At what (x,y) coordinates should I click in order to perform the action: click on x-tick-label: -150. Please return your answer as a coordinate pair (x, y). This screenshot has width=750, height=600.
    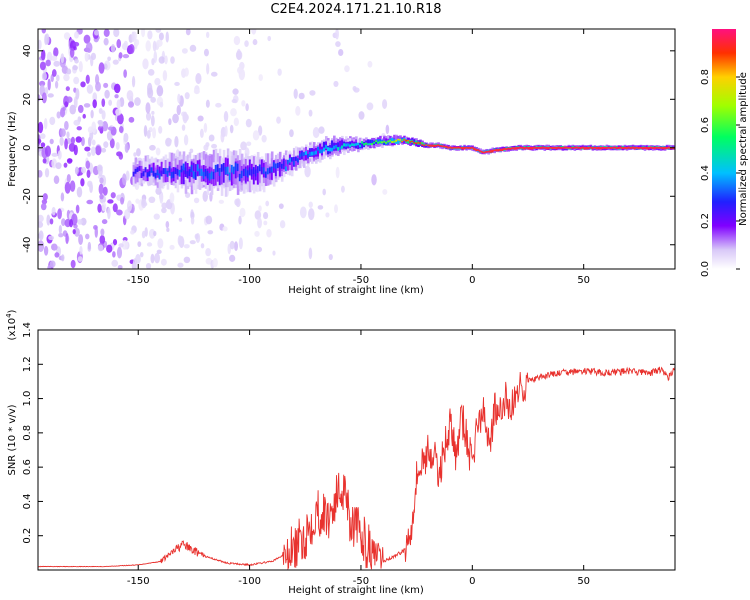
    Looking at the image, I should click on (138, 280).